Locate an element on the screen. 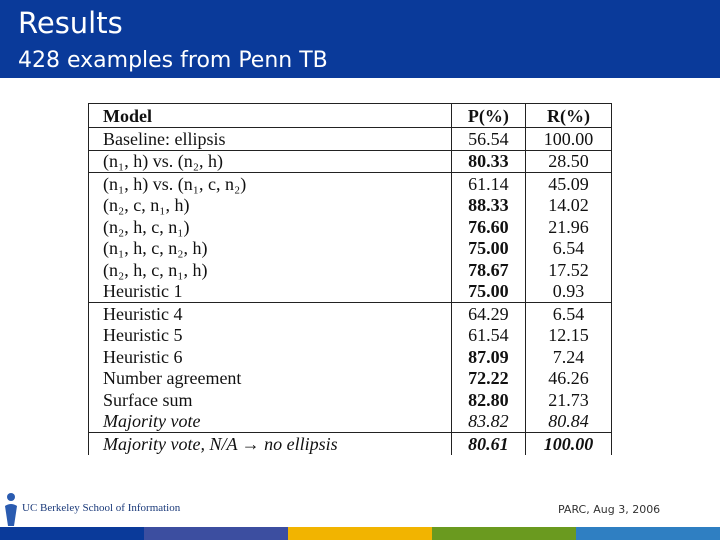 The width and height of the screenshot is (720, 540). model-cell: Heuristic 5 is located at coordinates (143, 335).